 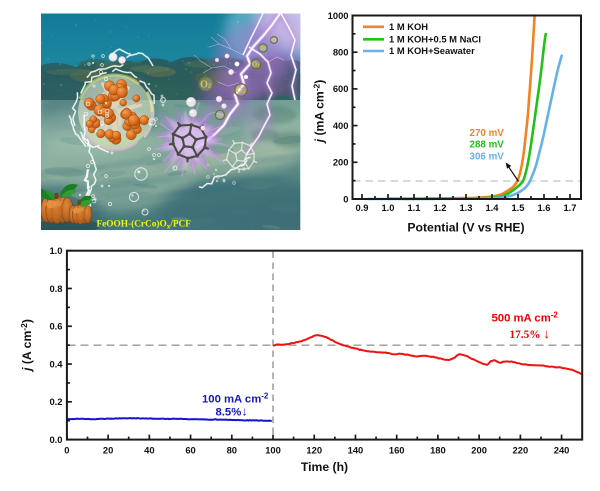 I want to click on svg-text: FeOOH-(CrCo)Ox/PCF, so click(x=144, y=225).